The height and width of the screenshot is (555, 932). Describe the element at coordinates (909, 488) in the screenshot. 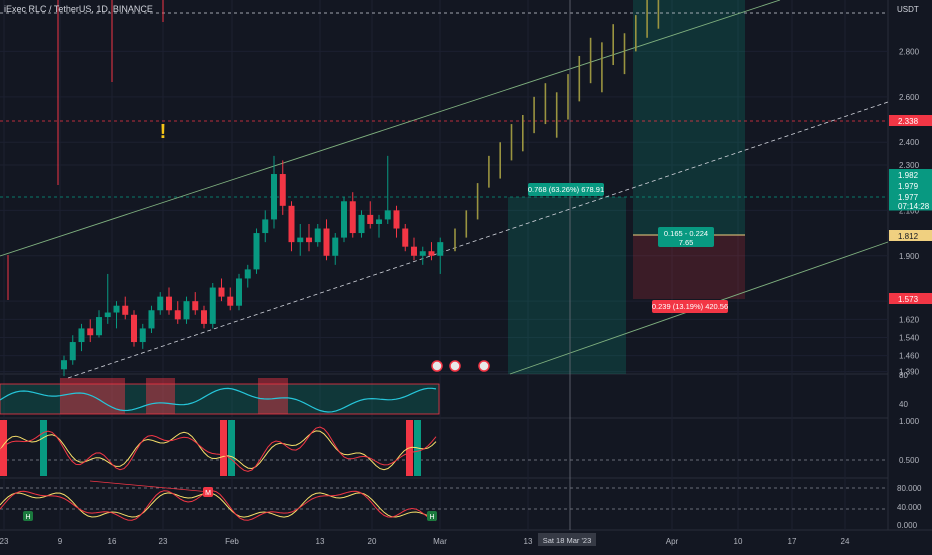

I see `mfi-axis-label: 80.000` at that location.